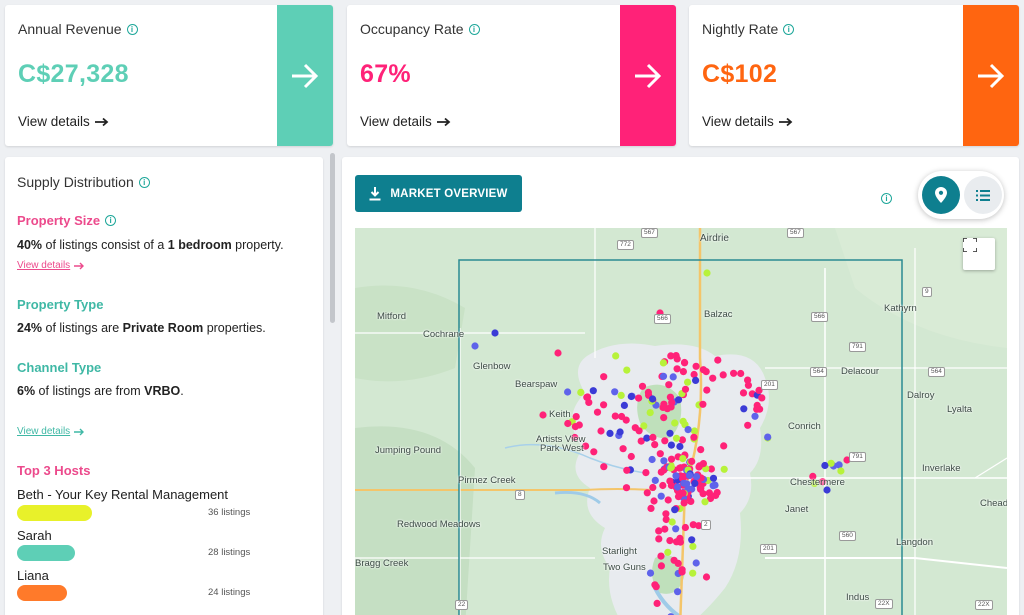 Image resolution: width=1024 pixels, height=615 pixels. I want to click on market-overview-button: MARKET OVERVIEW, so click(438, 193).